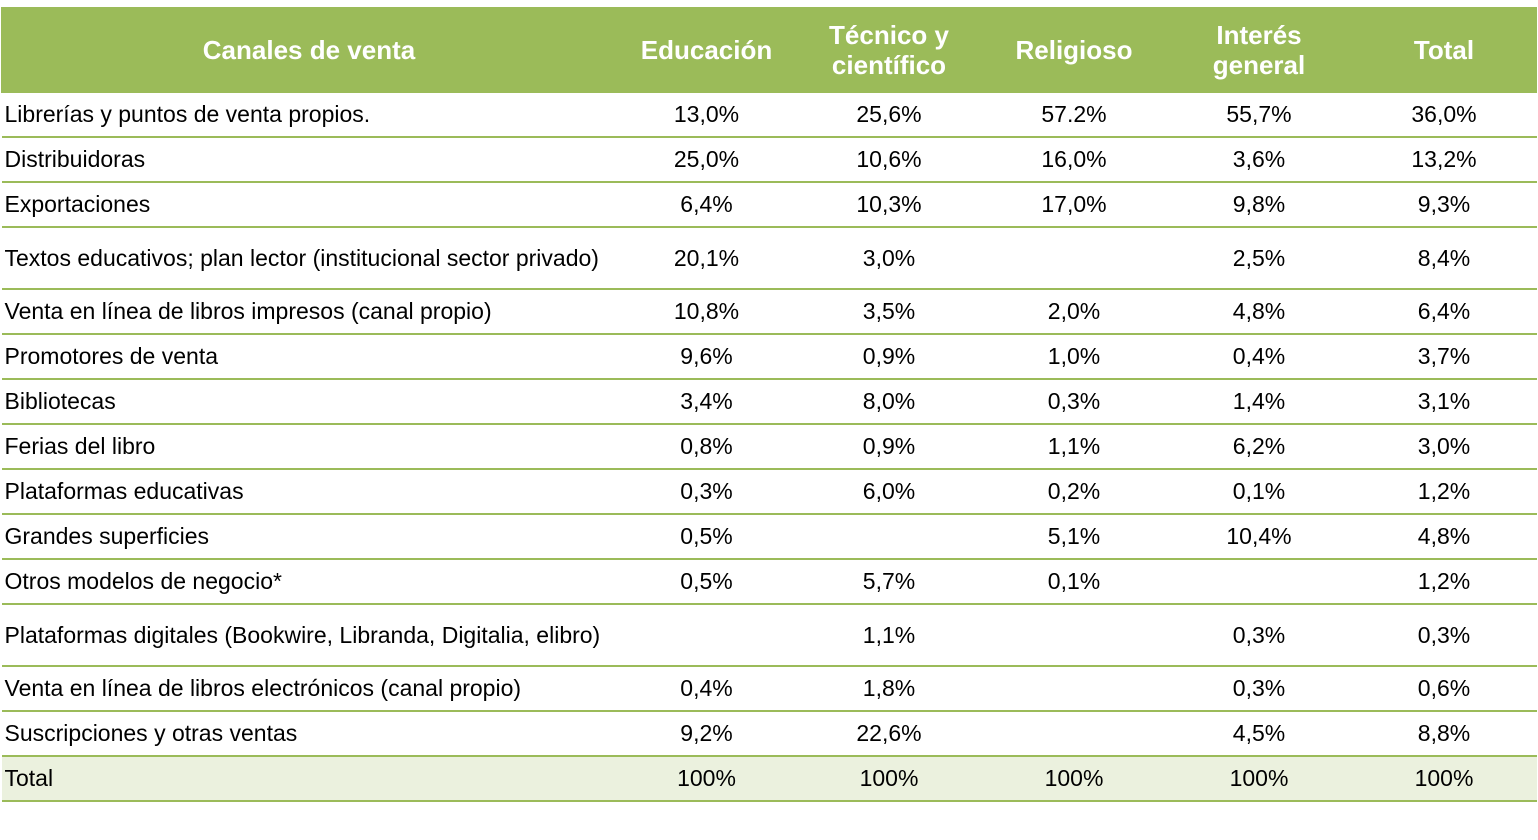 The width and height of the screenshot is (1538, 840). Describe the element at coordinates (706, 446) in the screenshot. I see `cell-educacion: 0,8%` at that location.